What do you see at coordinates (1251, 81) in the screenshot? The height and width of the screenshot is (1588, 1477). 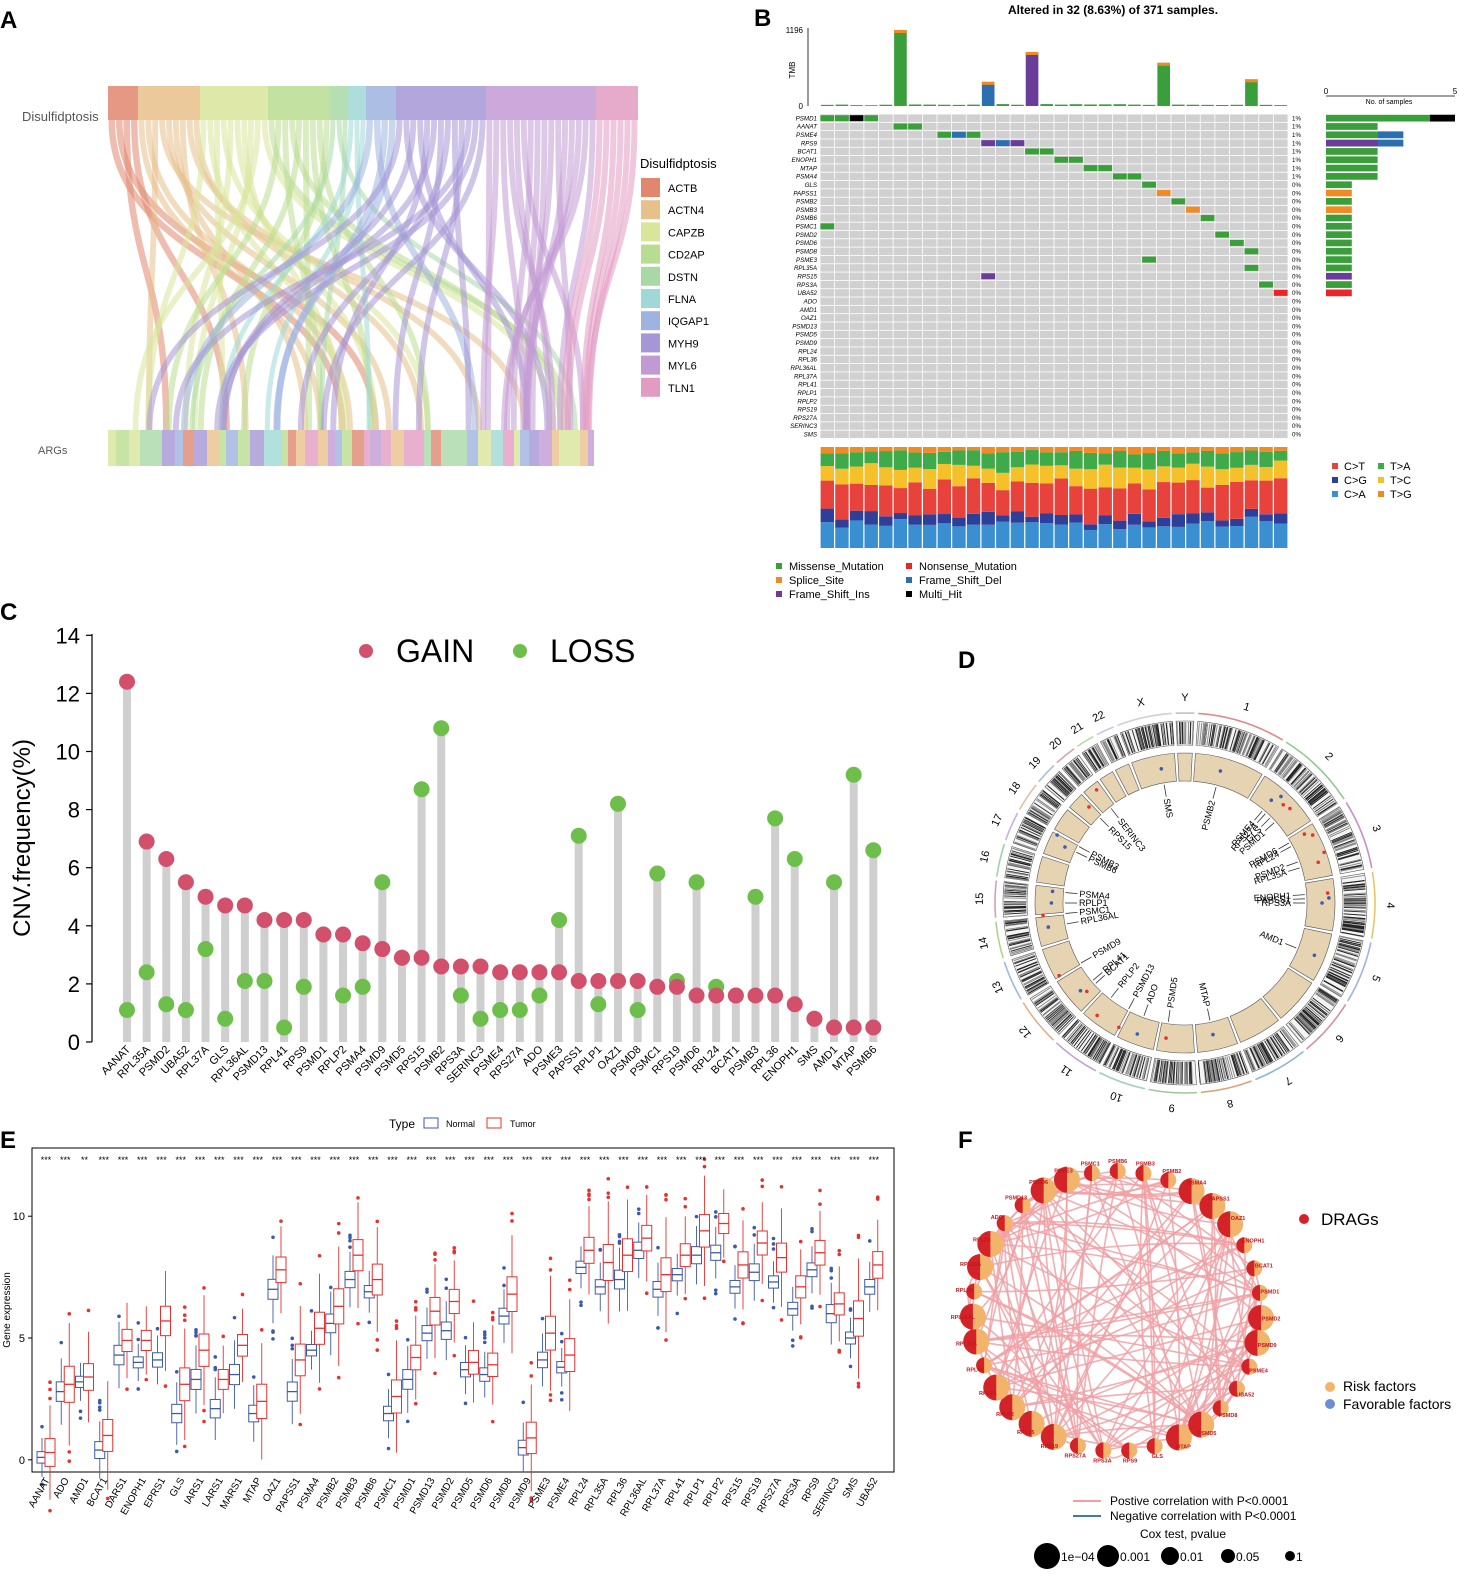 I see `tmb-bar-top` at bounding box center [1251, 81].